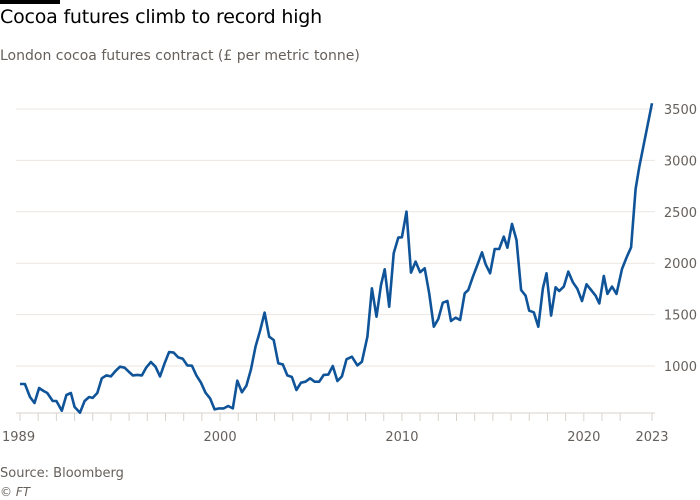  Describe the element at coordinates (680, 367) in the screenshot. I see `y-tick-label: 1000` at that location.